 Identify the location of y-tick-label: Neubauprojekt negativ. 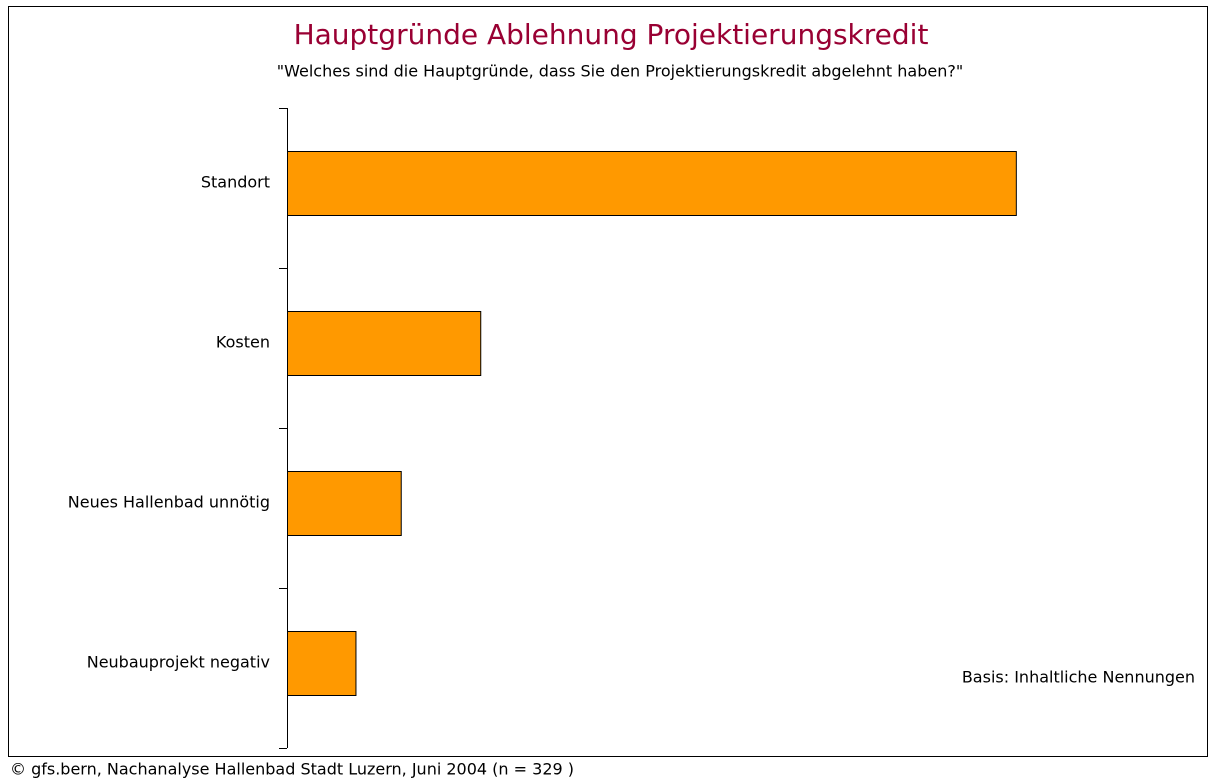
(178, 662).